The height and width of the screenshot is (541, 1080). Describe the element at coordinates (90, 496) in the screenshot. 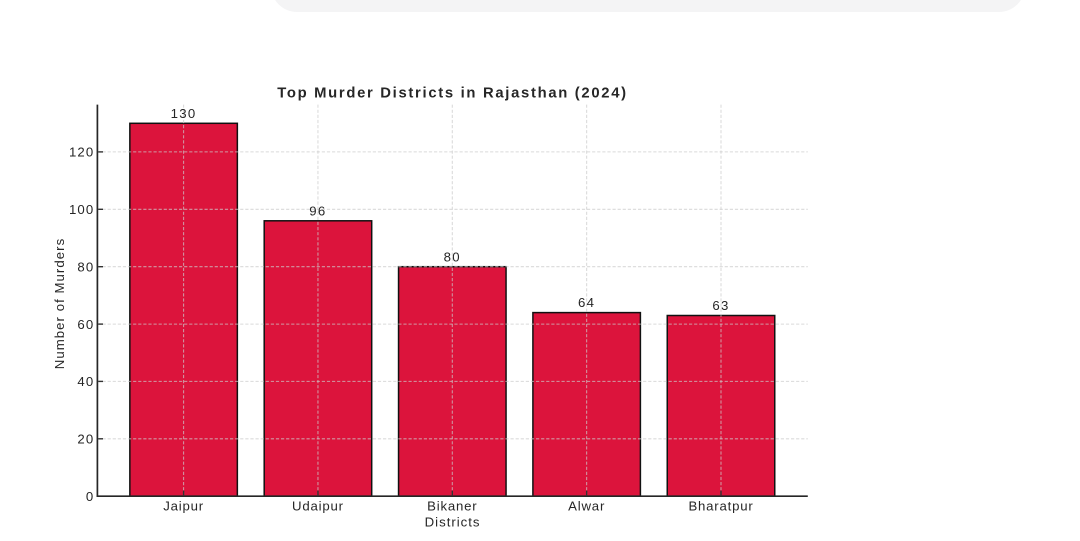

I see `svg-text: 0` at that location.